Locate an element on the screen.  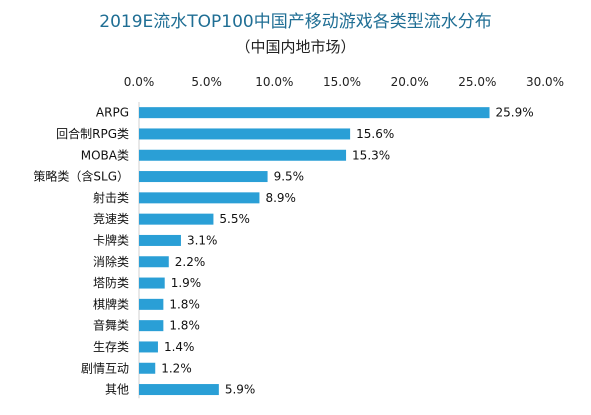
category-label: 策略类（含SLG） is located at coordinates (81, 176).